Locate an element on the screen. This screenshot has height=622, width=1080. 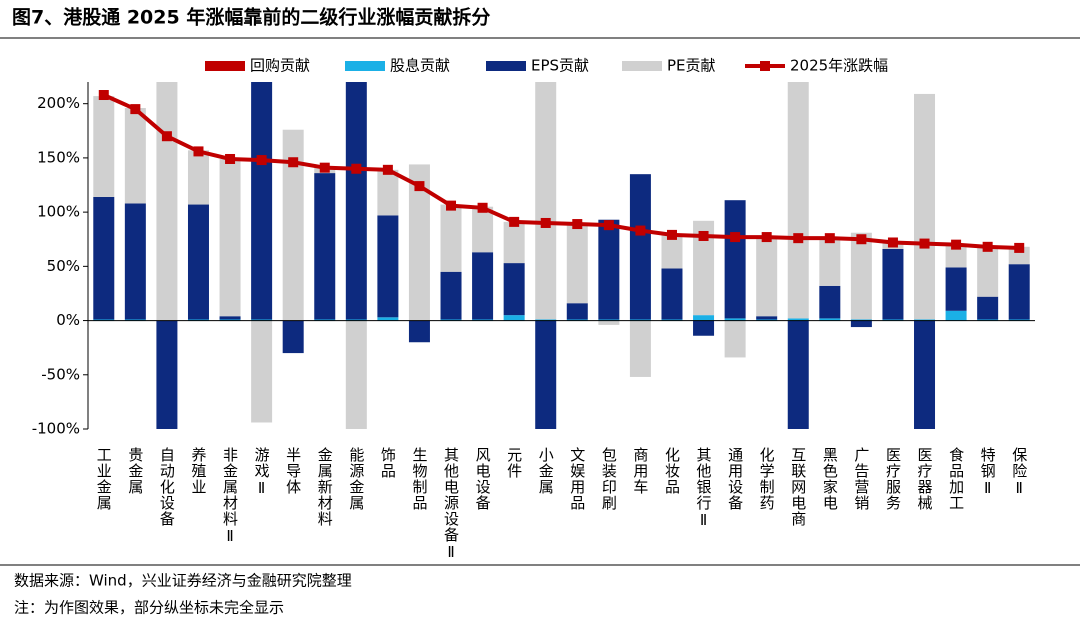
legend-label: EPS贡献 is located at coordinates (560, 66).